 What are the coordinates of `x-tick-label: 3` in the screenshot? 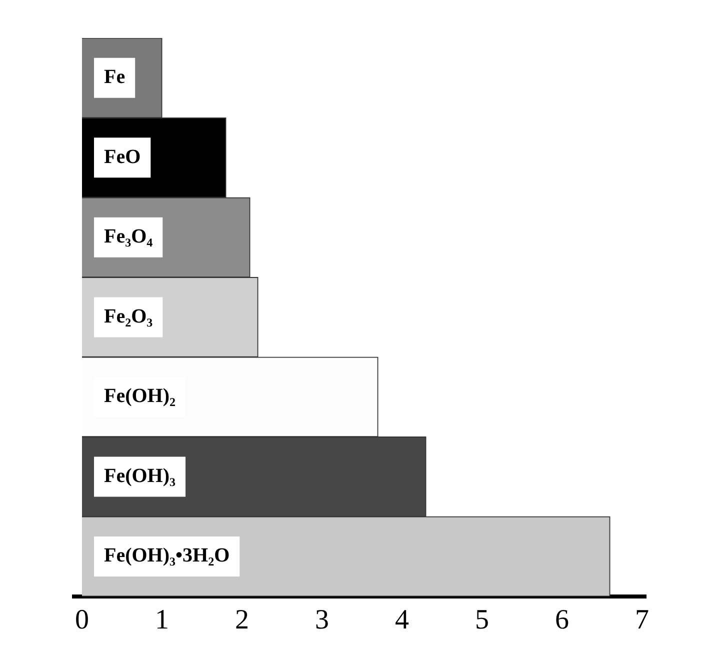 It's located at (322, 620).